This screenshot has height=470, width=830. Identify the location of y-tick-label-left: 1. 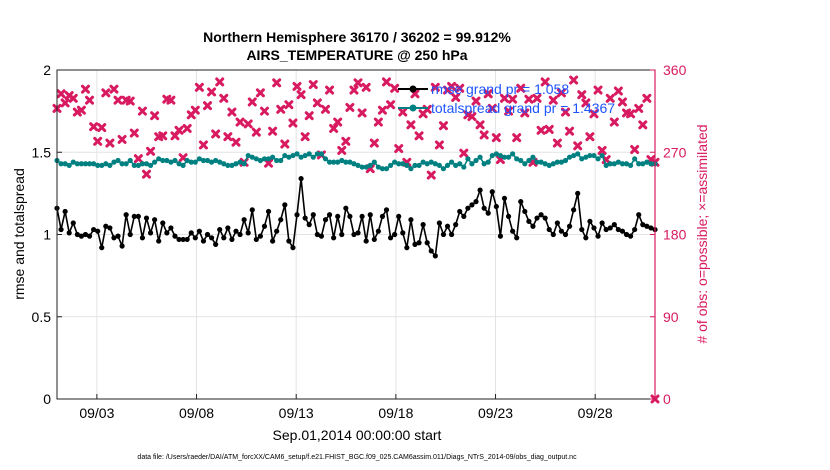
(47, 235).